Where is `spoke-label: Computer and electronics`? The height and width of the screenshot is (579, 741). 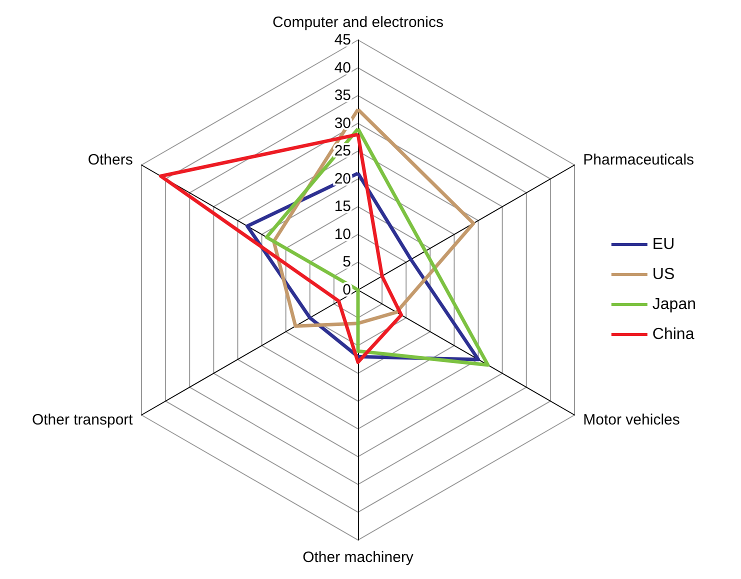
spoke-label: Computer and electronics is located at coordinates (358, 22).